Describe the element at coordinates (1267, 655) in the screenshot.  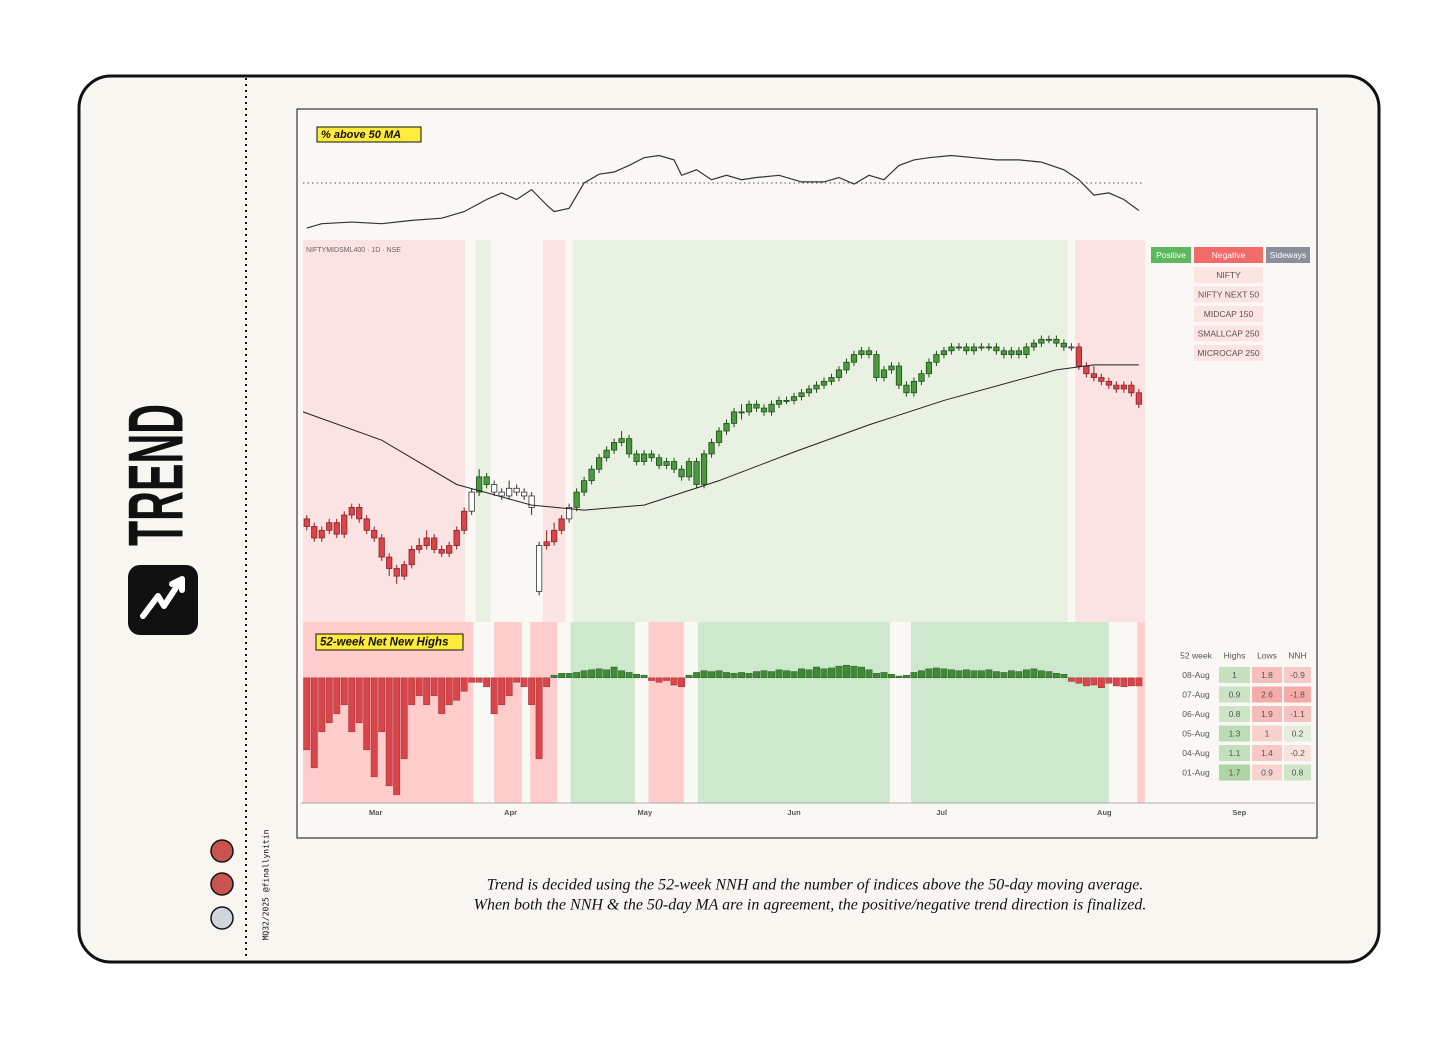
I see `nnh-header: Lows` at that location.